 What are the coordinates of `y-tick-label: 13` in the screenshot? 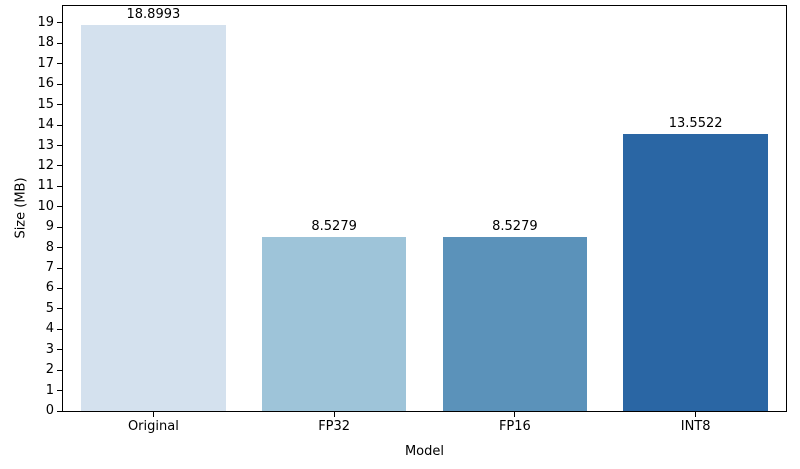 It's located at (45, 145).